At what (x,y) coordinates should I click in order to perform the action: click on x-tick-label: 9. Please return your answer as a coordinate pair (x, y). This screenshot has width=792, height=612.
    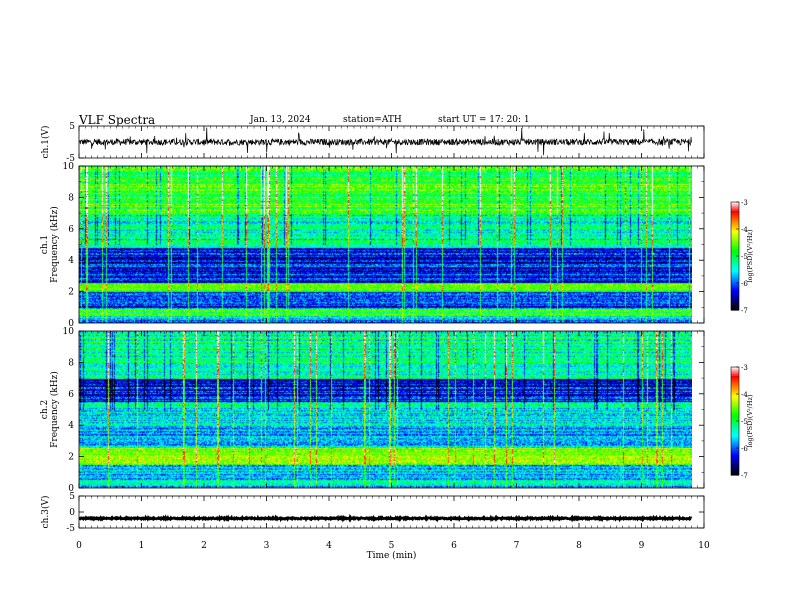
    Looking at the image, I should click on (642, 546).